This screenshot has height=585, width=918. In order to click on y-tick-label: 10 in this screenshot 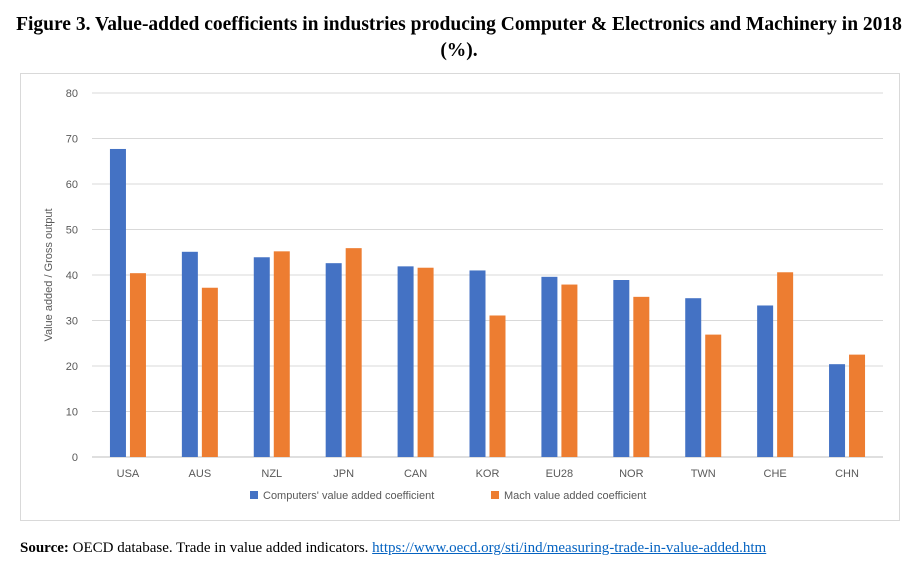, I will do `click(72, 413)`.